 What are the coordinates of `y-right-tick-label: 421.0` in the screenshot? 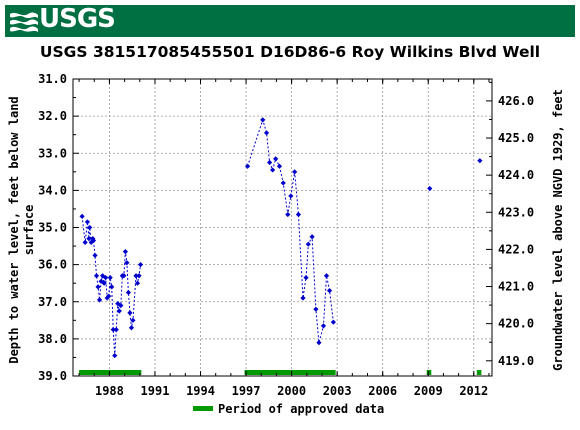 It's located at (516, 287).